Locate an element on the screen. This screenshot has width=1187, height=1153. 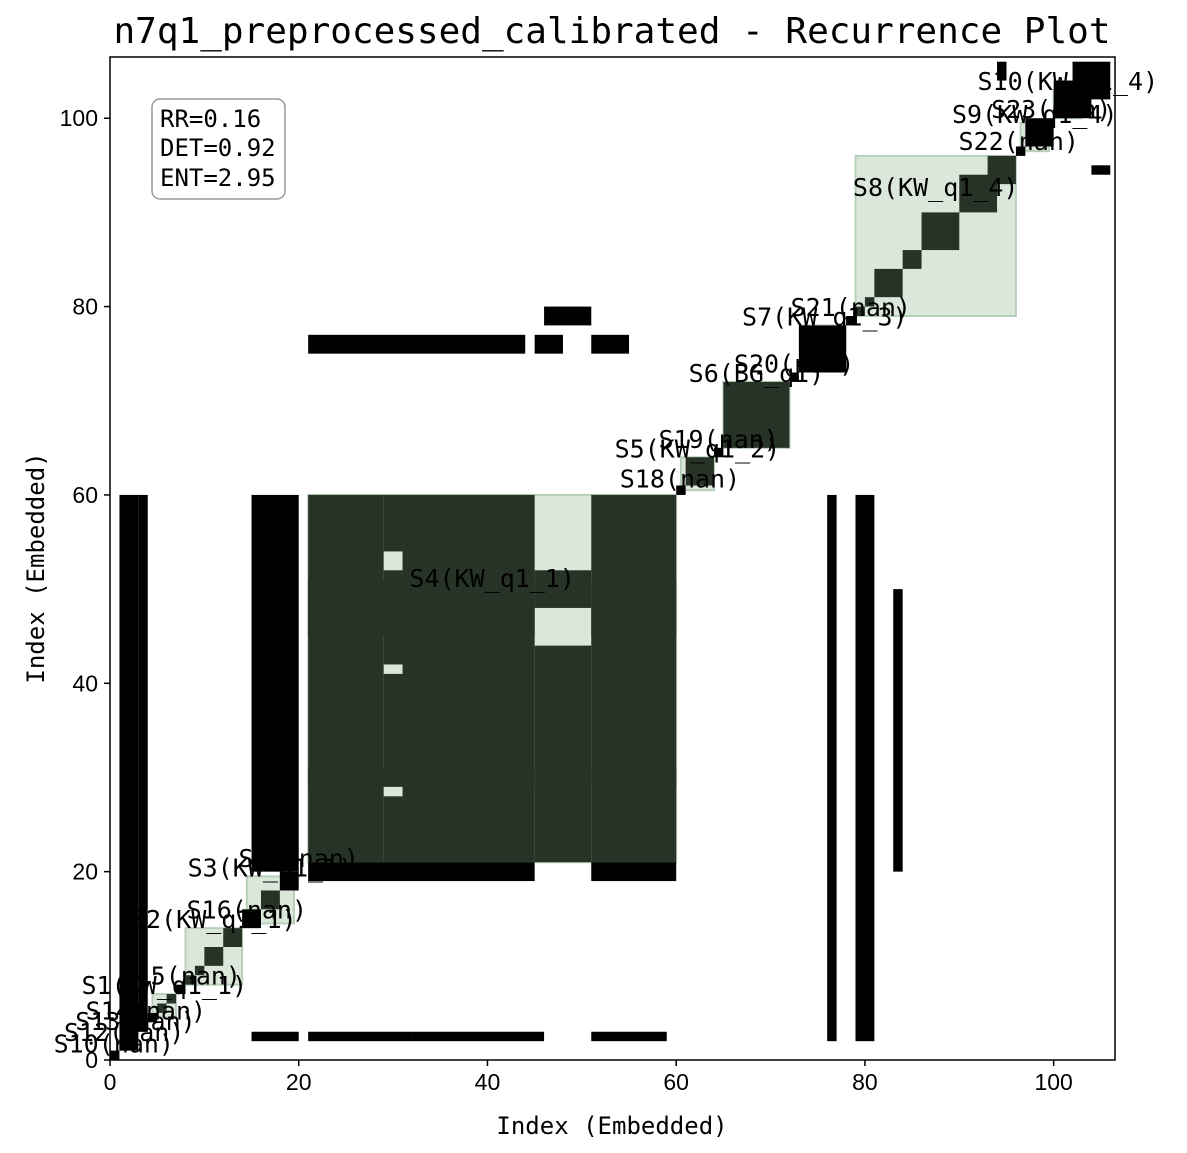
stat-rr: RR=0.16 is located at coordinates (210, 119).